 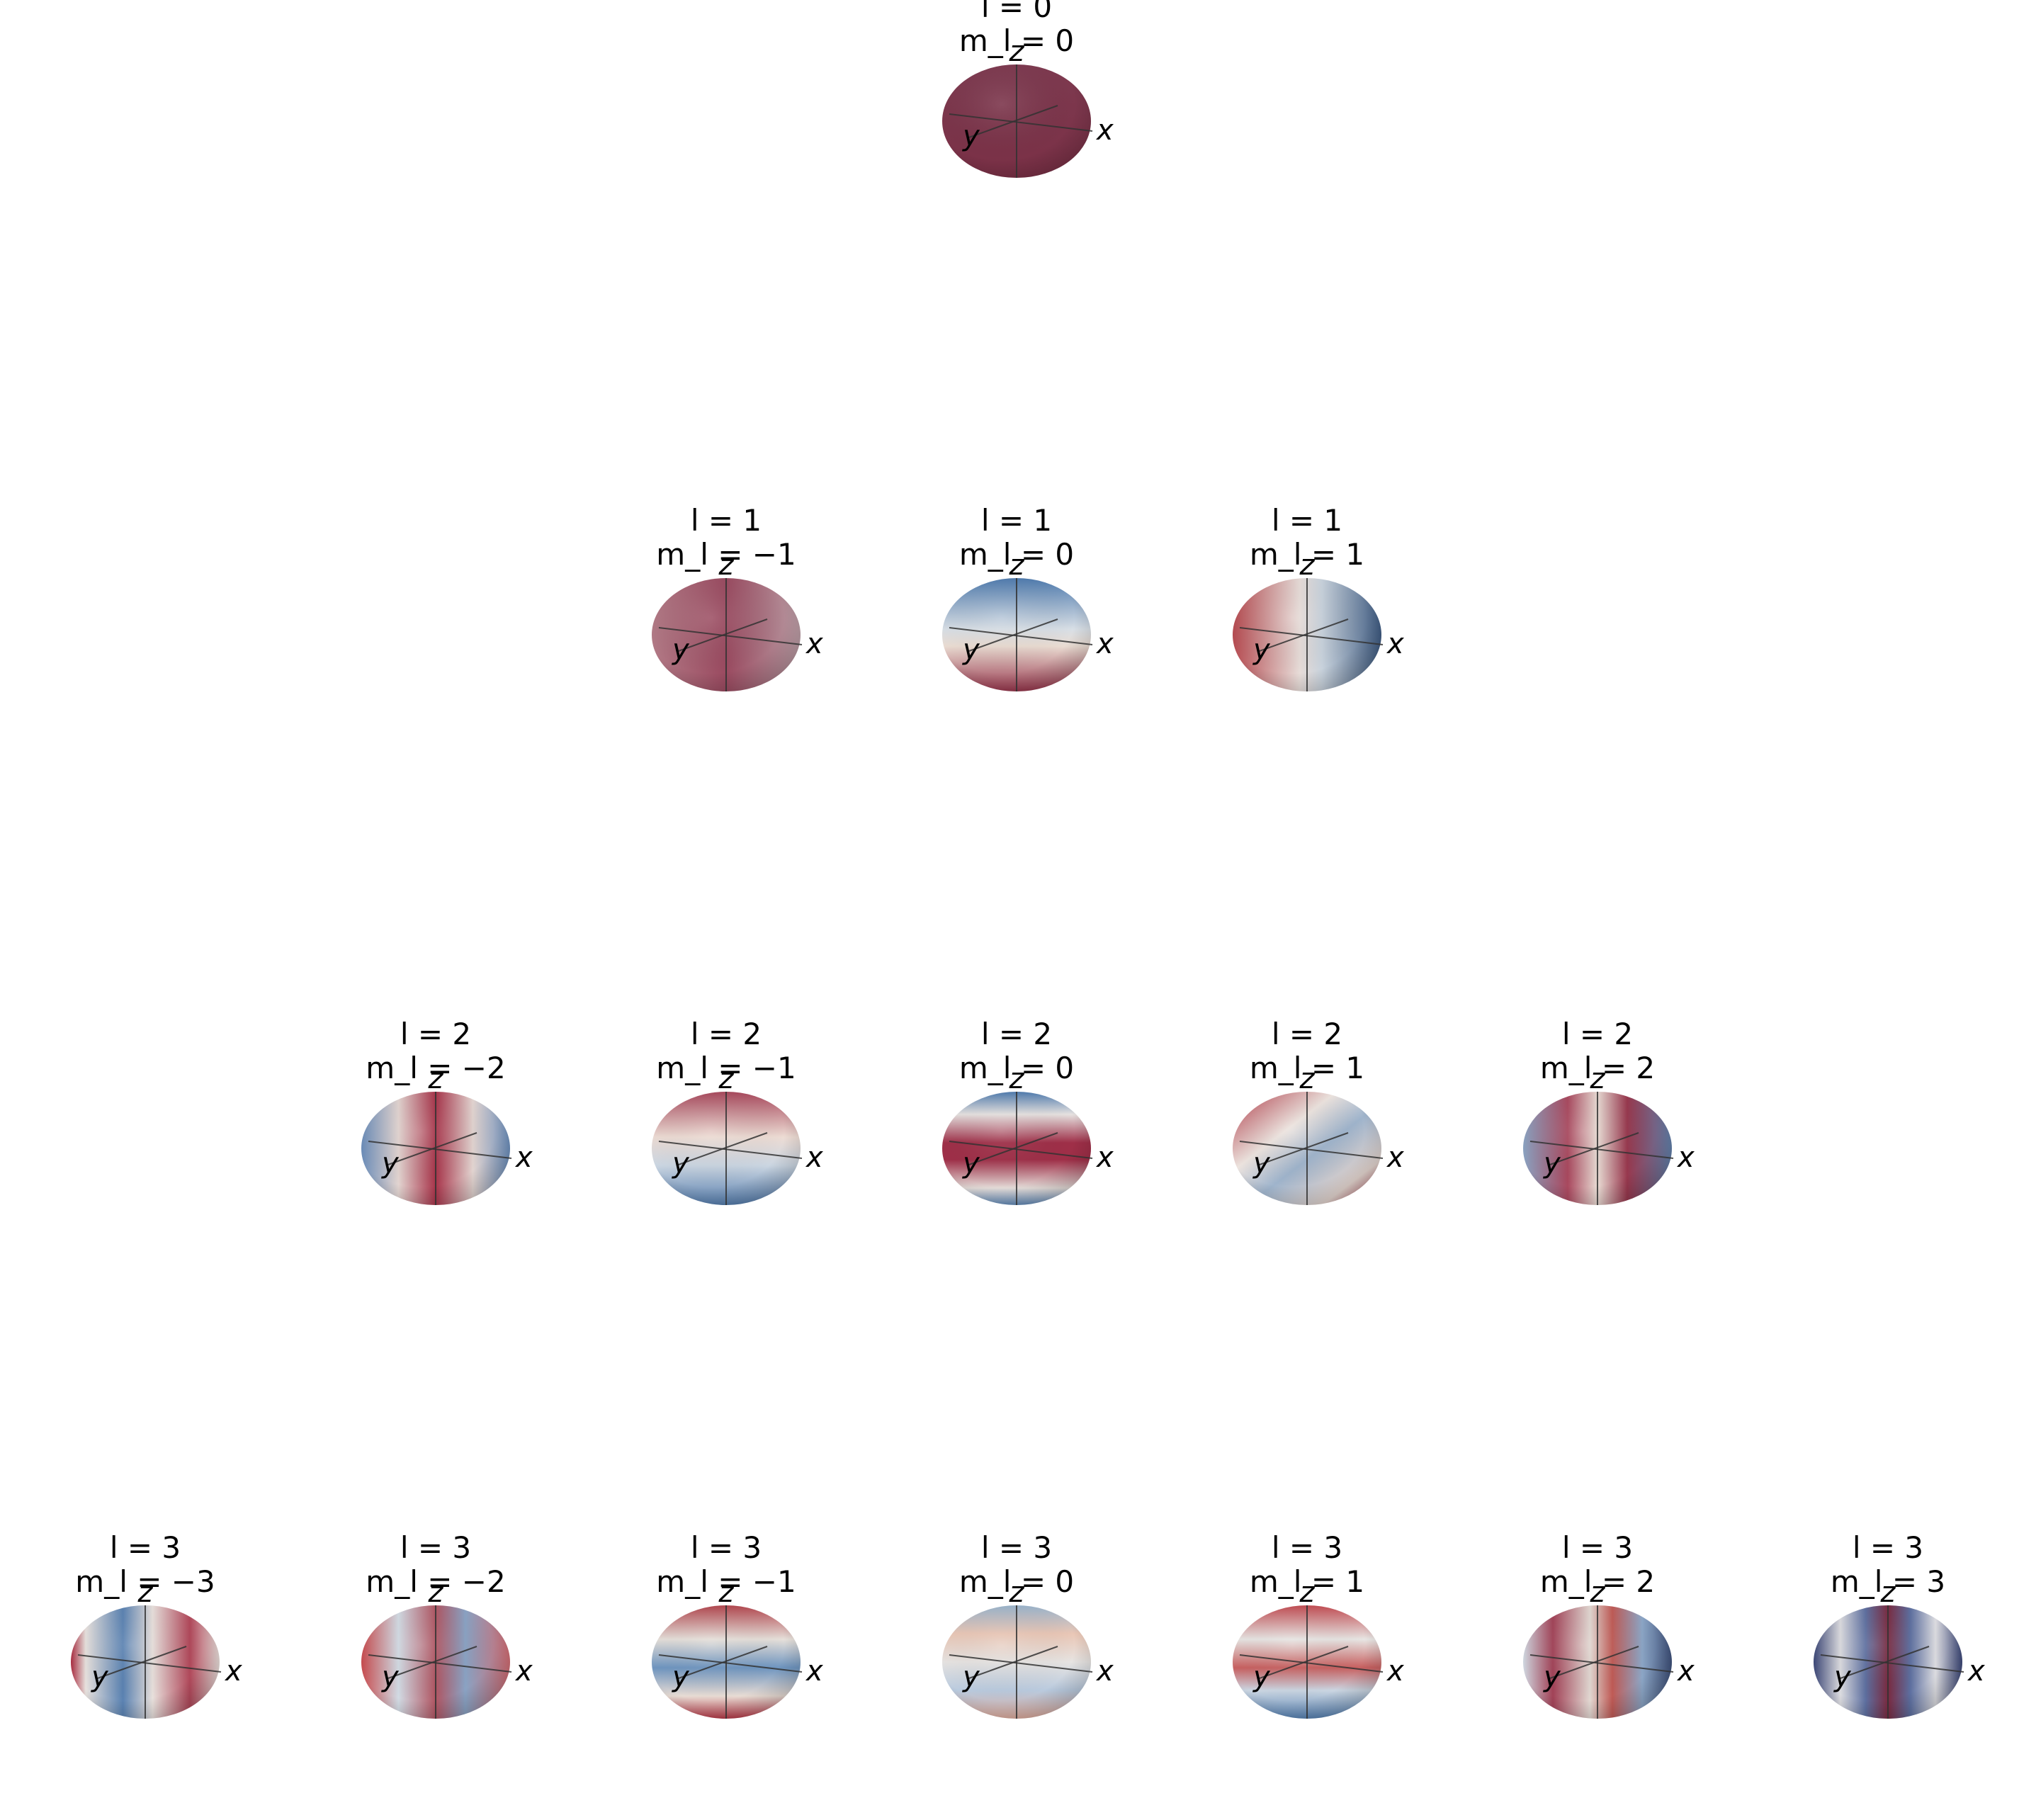 I want to click on panel-title-m: m_l = −3, so click(x=145, y=1581).